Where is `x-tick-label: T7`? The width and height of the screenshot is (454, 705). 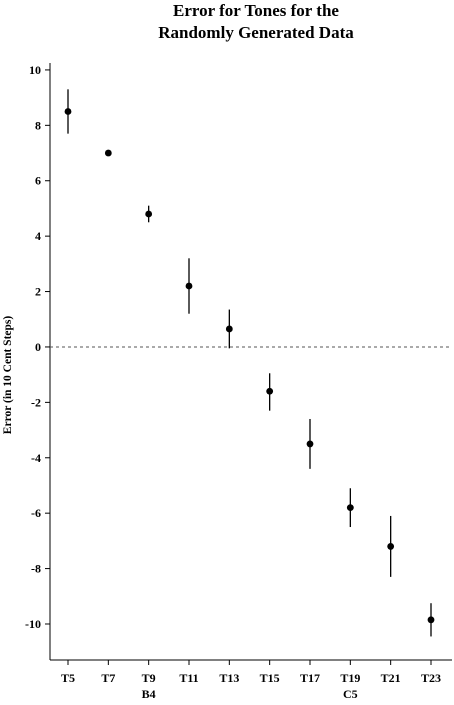 x-tick-label: T7 is located at coordinates (108, 678).